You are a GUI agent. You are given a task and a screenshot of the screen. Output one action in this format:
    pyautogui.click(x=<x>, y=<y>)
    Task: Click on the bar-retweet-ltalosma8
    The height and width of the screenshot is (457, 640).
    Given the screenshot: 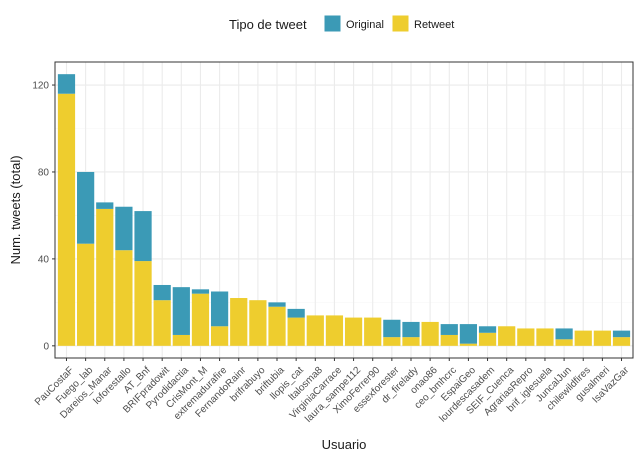 What is the action you would take?
    pyautogui.click(x=315, y=330)
    